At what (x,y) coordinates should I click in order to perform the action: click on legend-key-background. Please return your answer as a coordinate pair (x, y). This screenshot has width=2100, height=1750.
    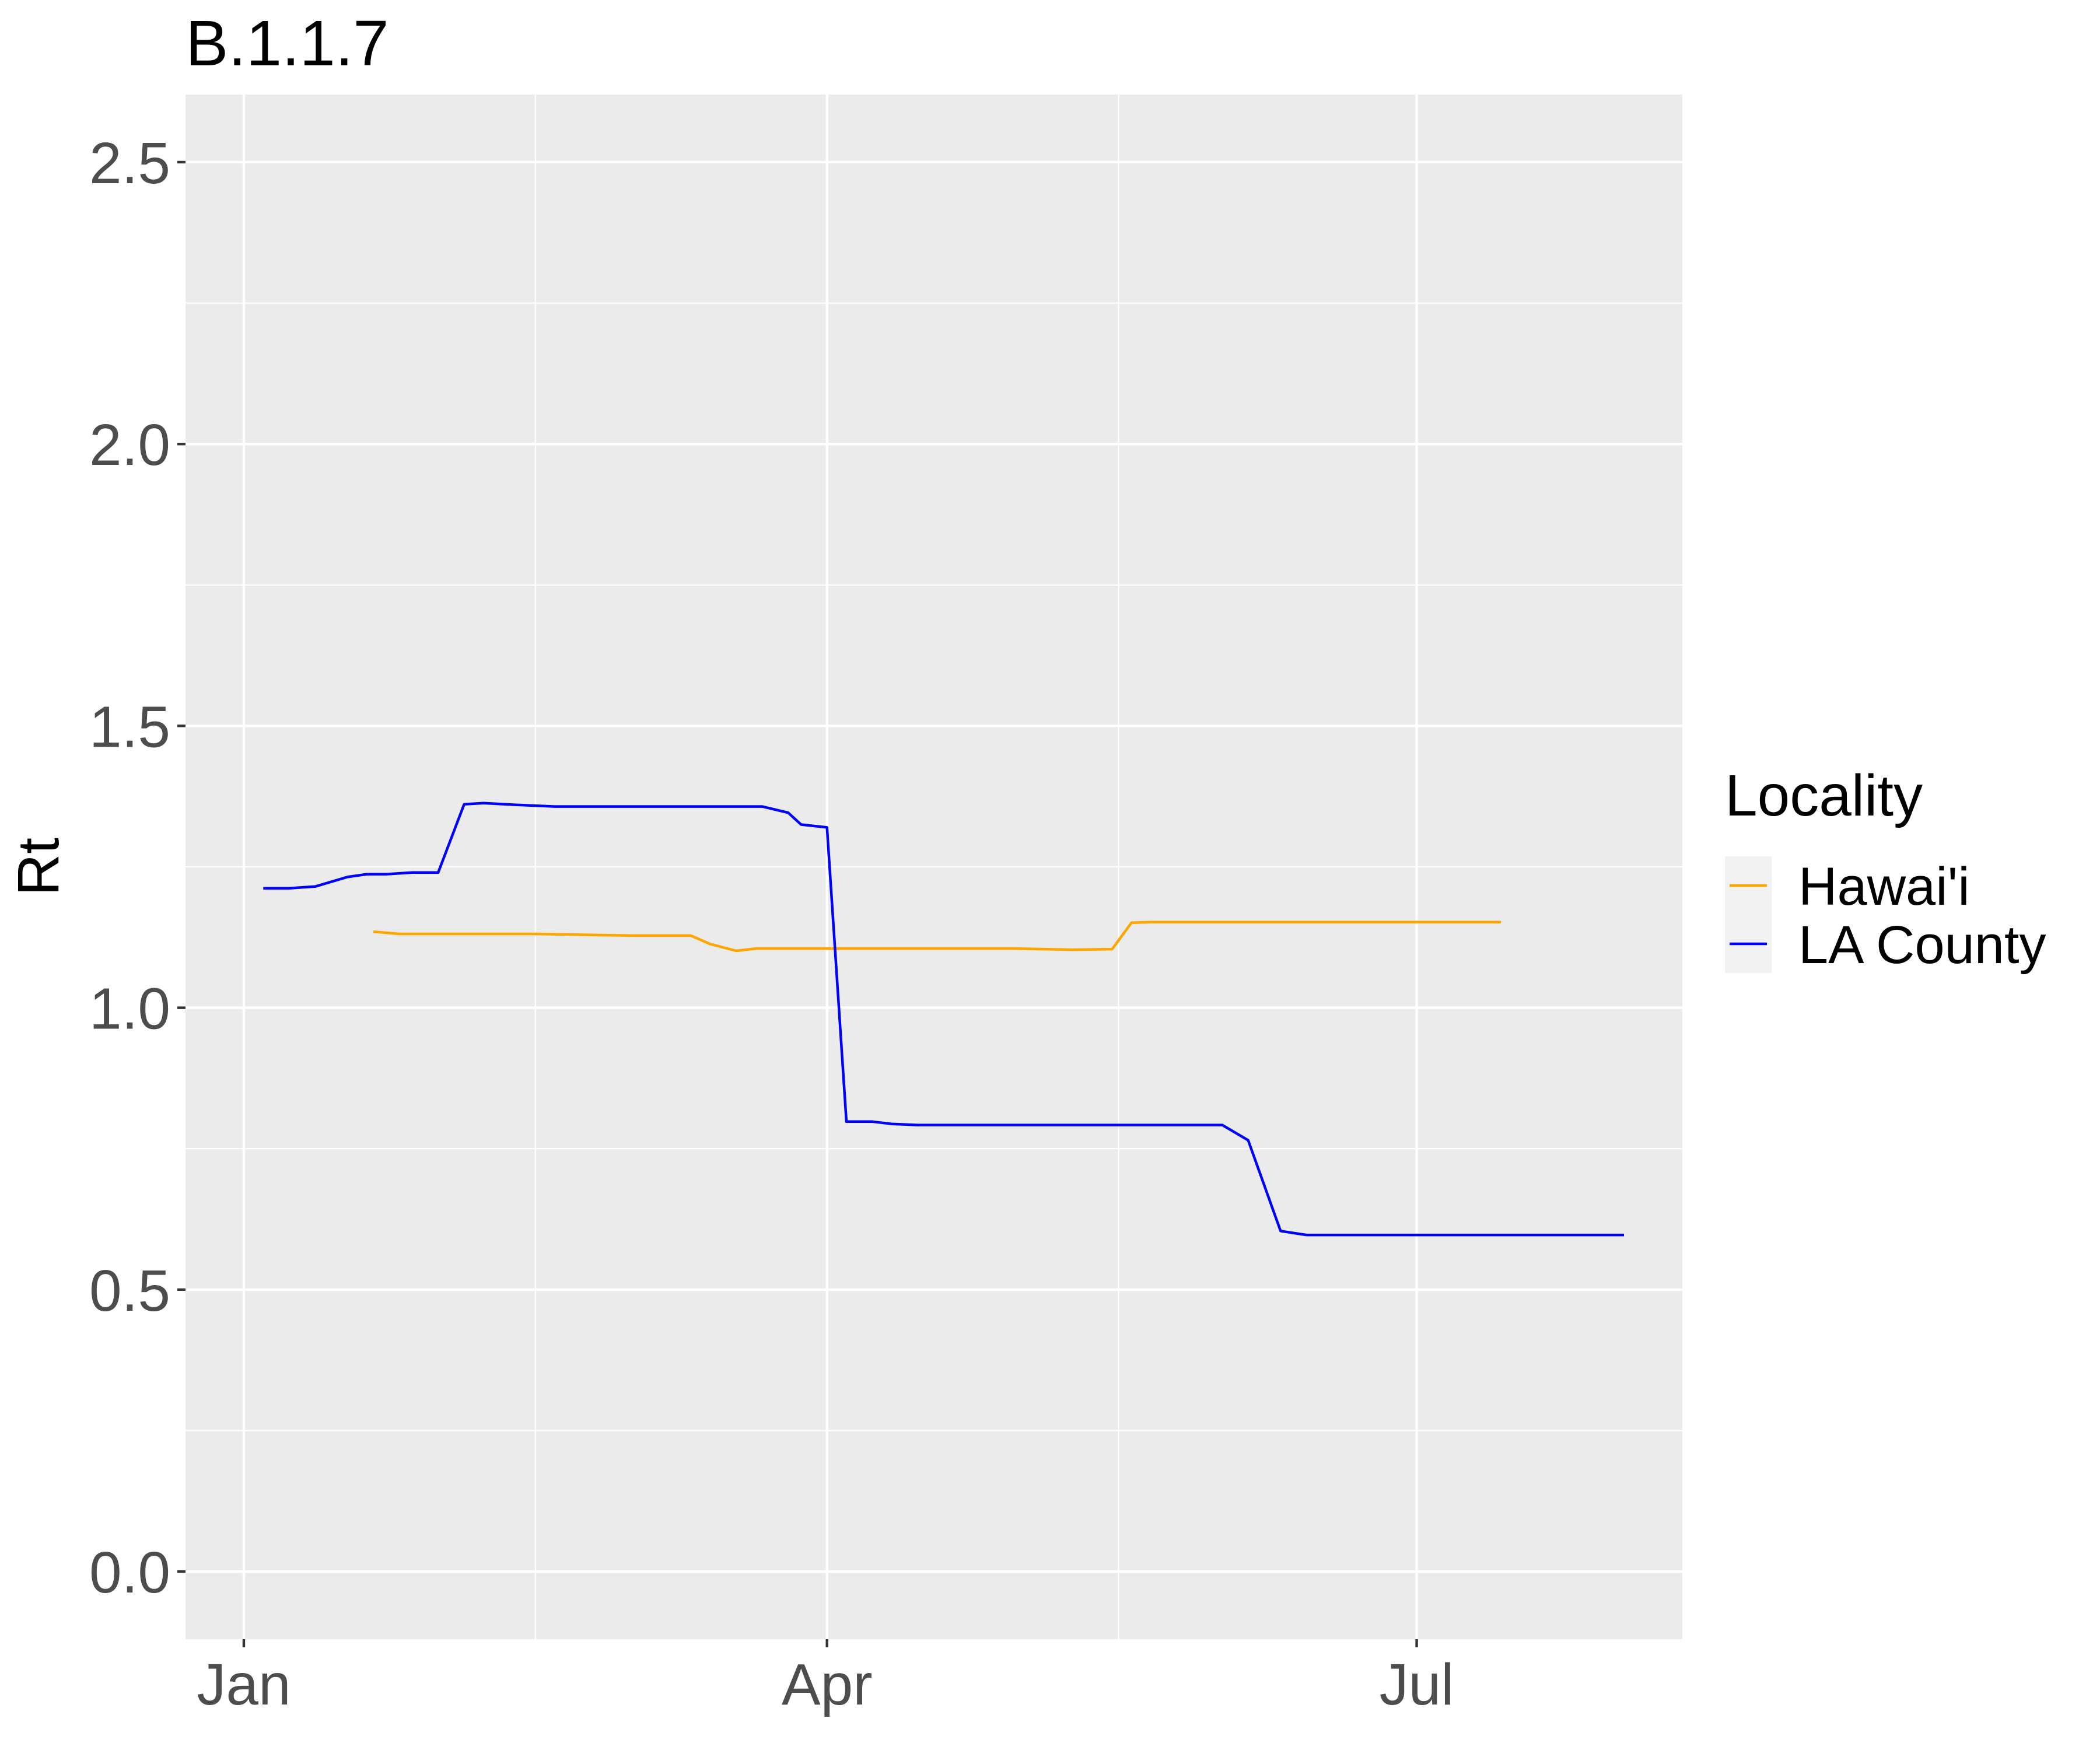
    Looking at the image, I should click on (1748, 914).